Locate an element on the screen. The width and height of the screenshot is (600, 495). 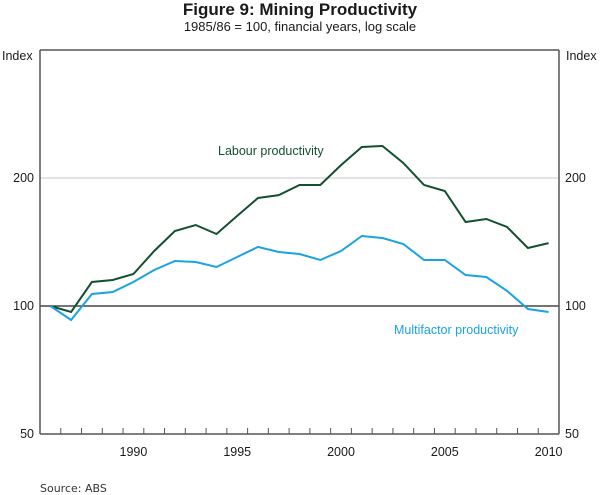
y-tick-label-left: 100 is located at coordinates (23, 306).